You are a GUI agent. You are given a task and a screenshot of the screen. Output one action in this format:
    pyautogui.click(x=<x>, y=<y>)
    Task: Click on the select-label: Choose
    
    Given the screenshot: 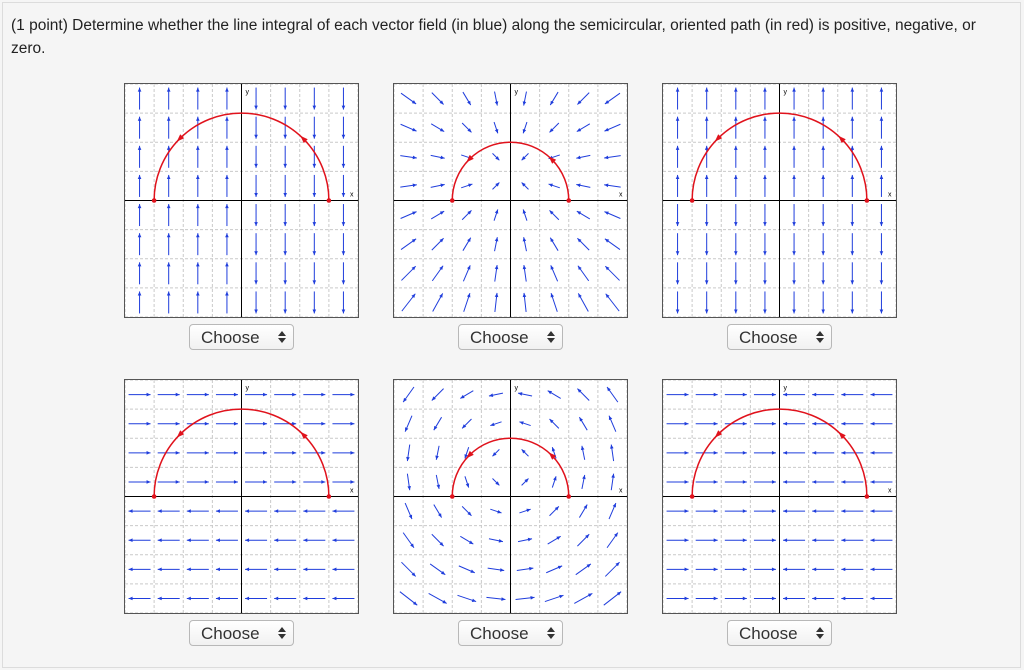 What is the action you would take?
    pyautogui.click(x=230, y=633)
    